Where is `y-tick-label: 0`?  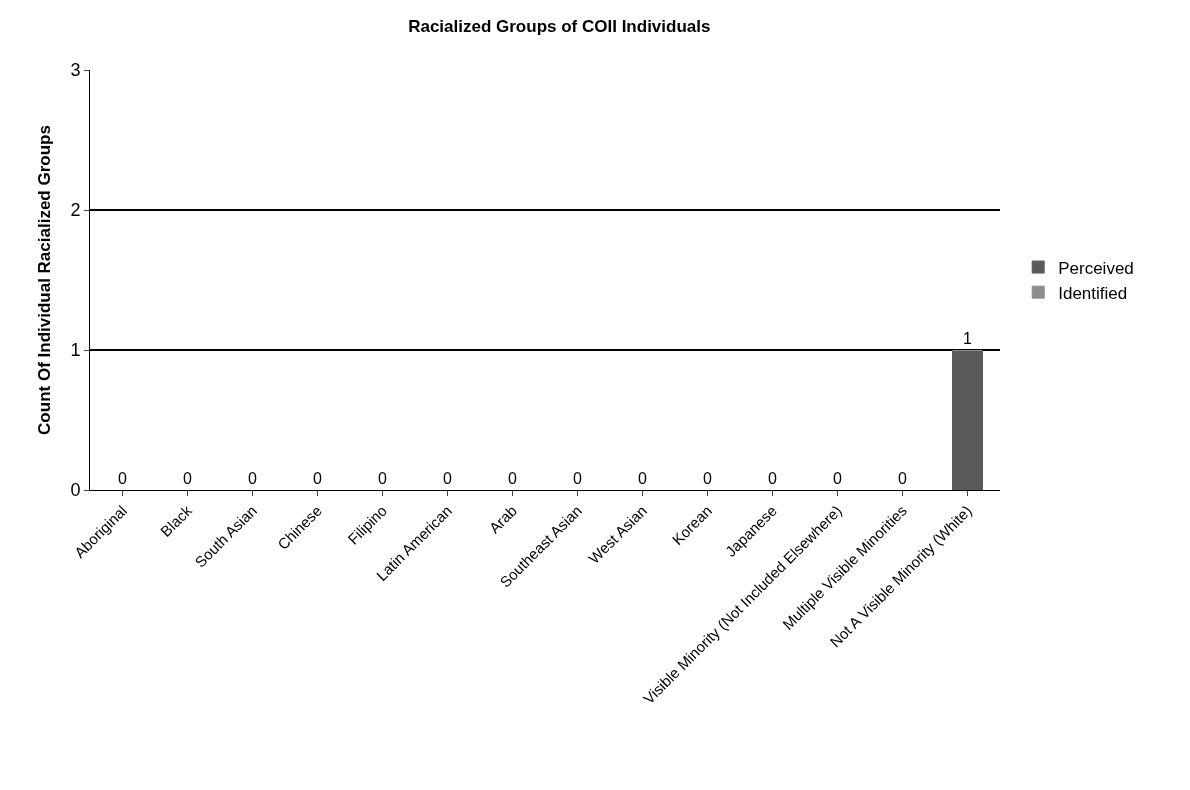 y-tick-label: 0 is located at coordinates (75, 490).